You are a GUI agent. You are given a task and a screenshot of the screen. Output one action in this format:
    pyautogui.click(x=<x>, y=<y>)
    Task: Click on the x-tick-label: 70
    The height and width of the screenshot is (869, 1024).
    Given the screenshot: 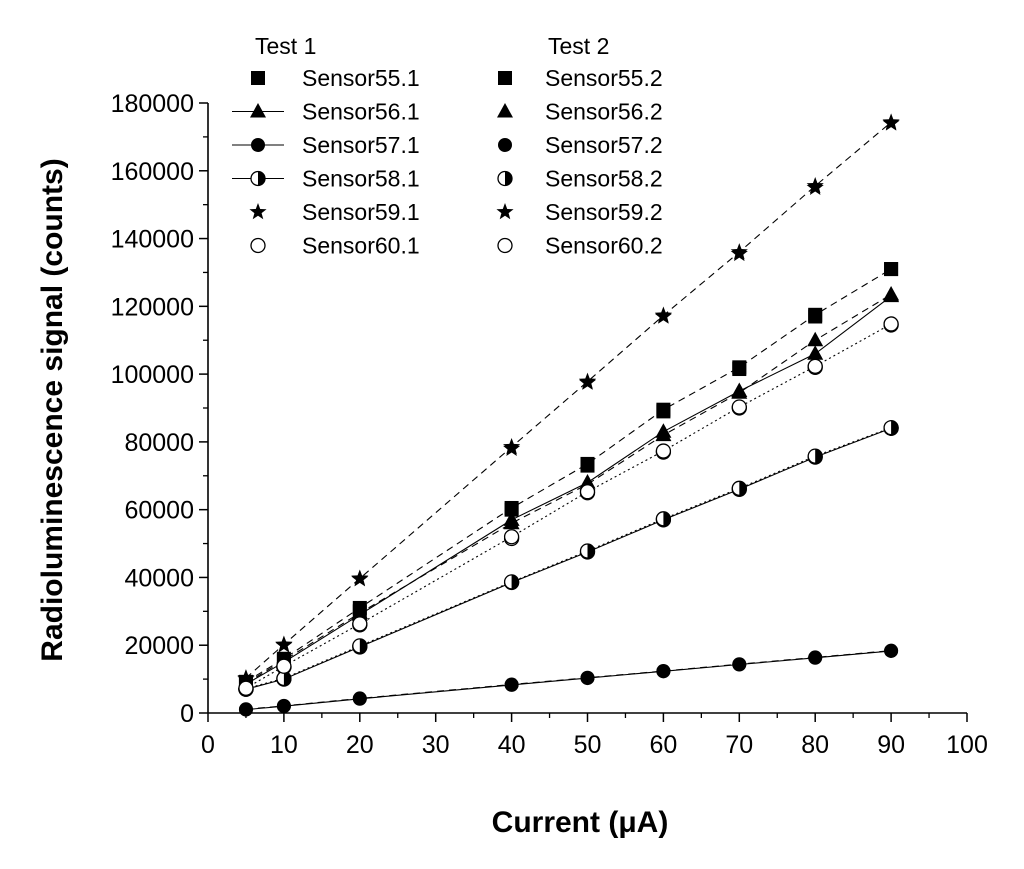 What is the action you would take?
    pyautogui.click(x=739, y=745)
    